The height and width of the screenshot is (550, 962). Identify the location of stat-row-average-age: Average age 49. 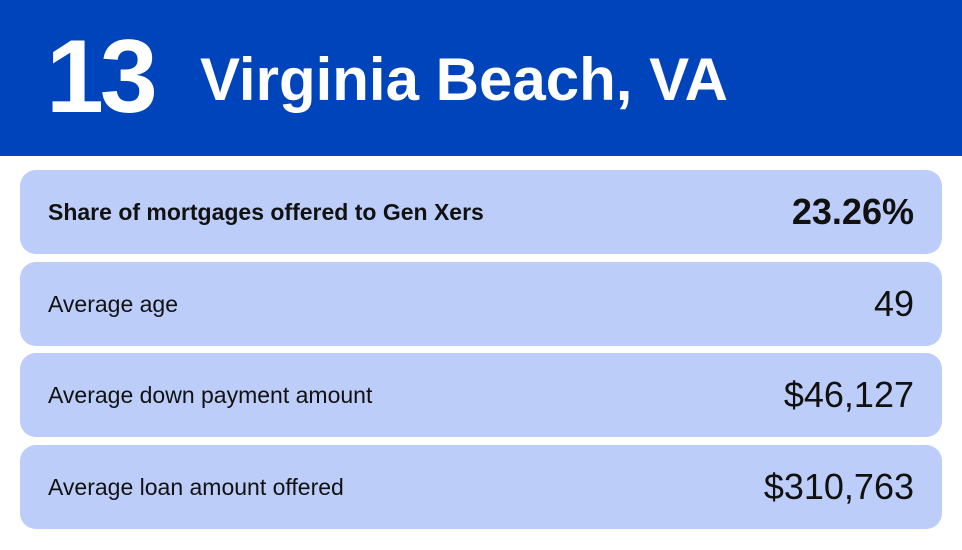
(481, 304).